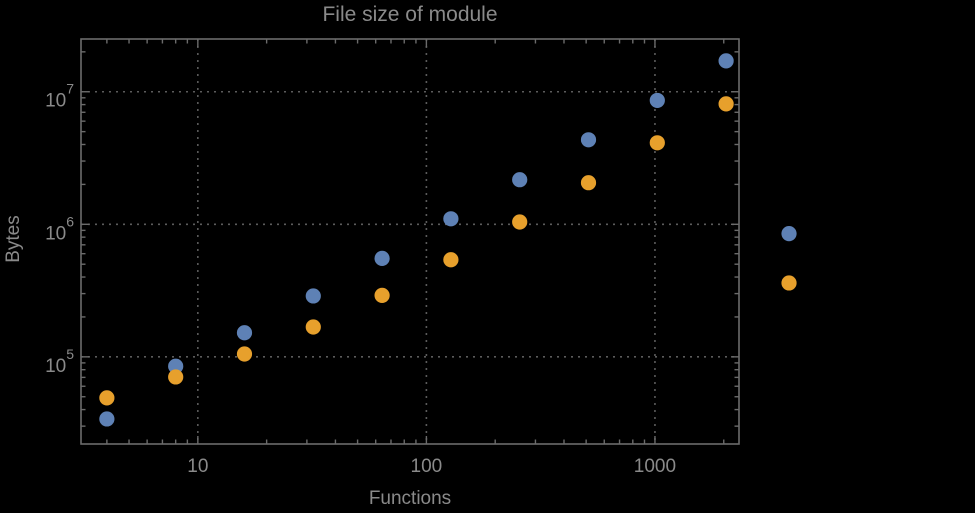  Describe the element at coordinates (410, 498) in the screenshot. I see `x-axis-label: Functions` at that location.